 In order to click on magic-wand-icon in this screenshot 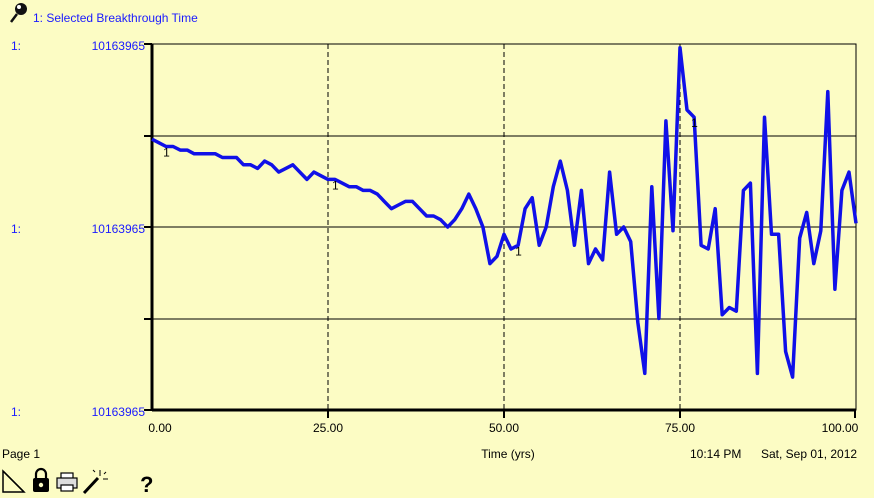, I will do `click(95, 482)`.